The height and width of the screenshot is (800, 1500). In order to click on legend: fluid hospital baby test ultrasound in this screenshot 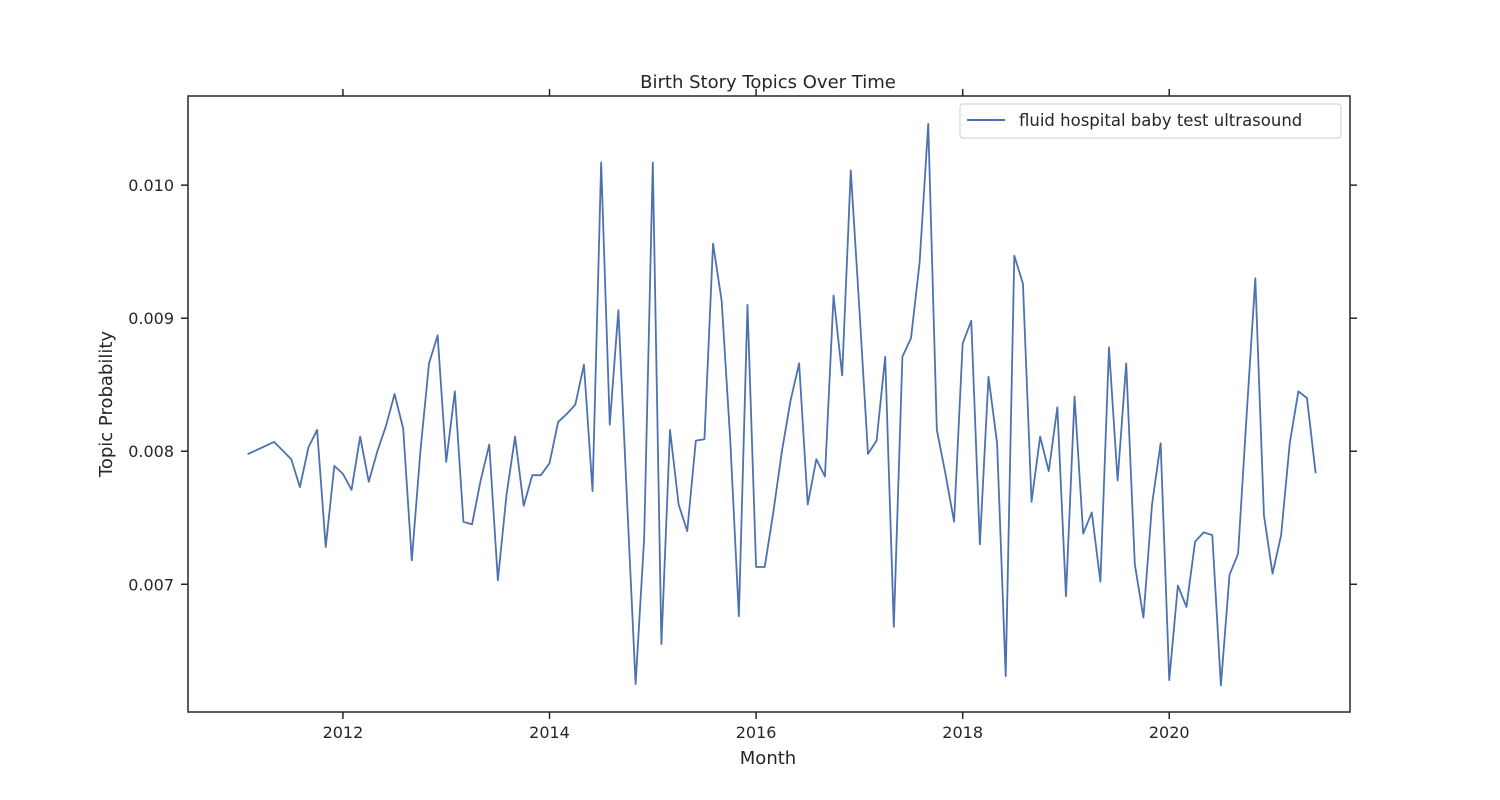, I will do `click(1150, 121)`.